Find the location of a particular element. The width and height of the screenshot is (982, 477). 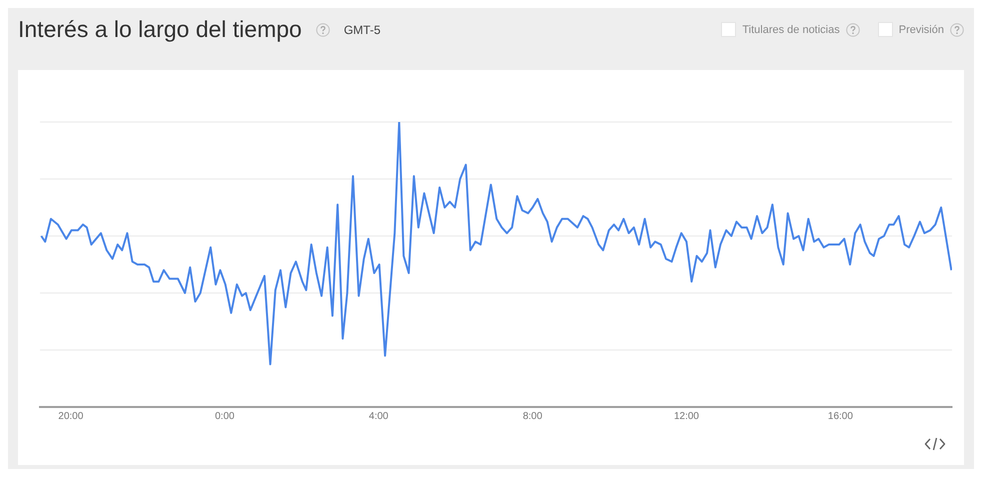

text: Titulares de noticias is located at coordinates (791, 30).